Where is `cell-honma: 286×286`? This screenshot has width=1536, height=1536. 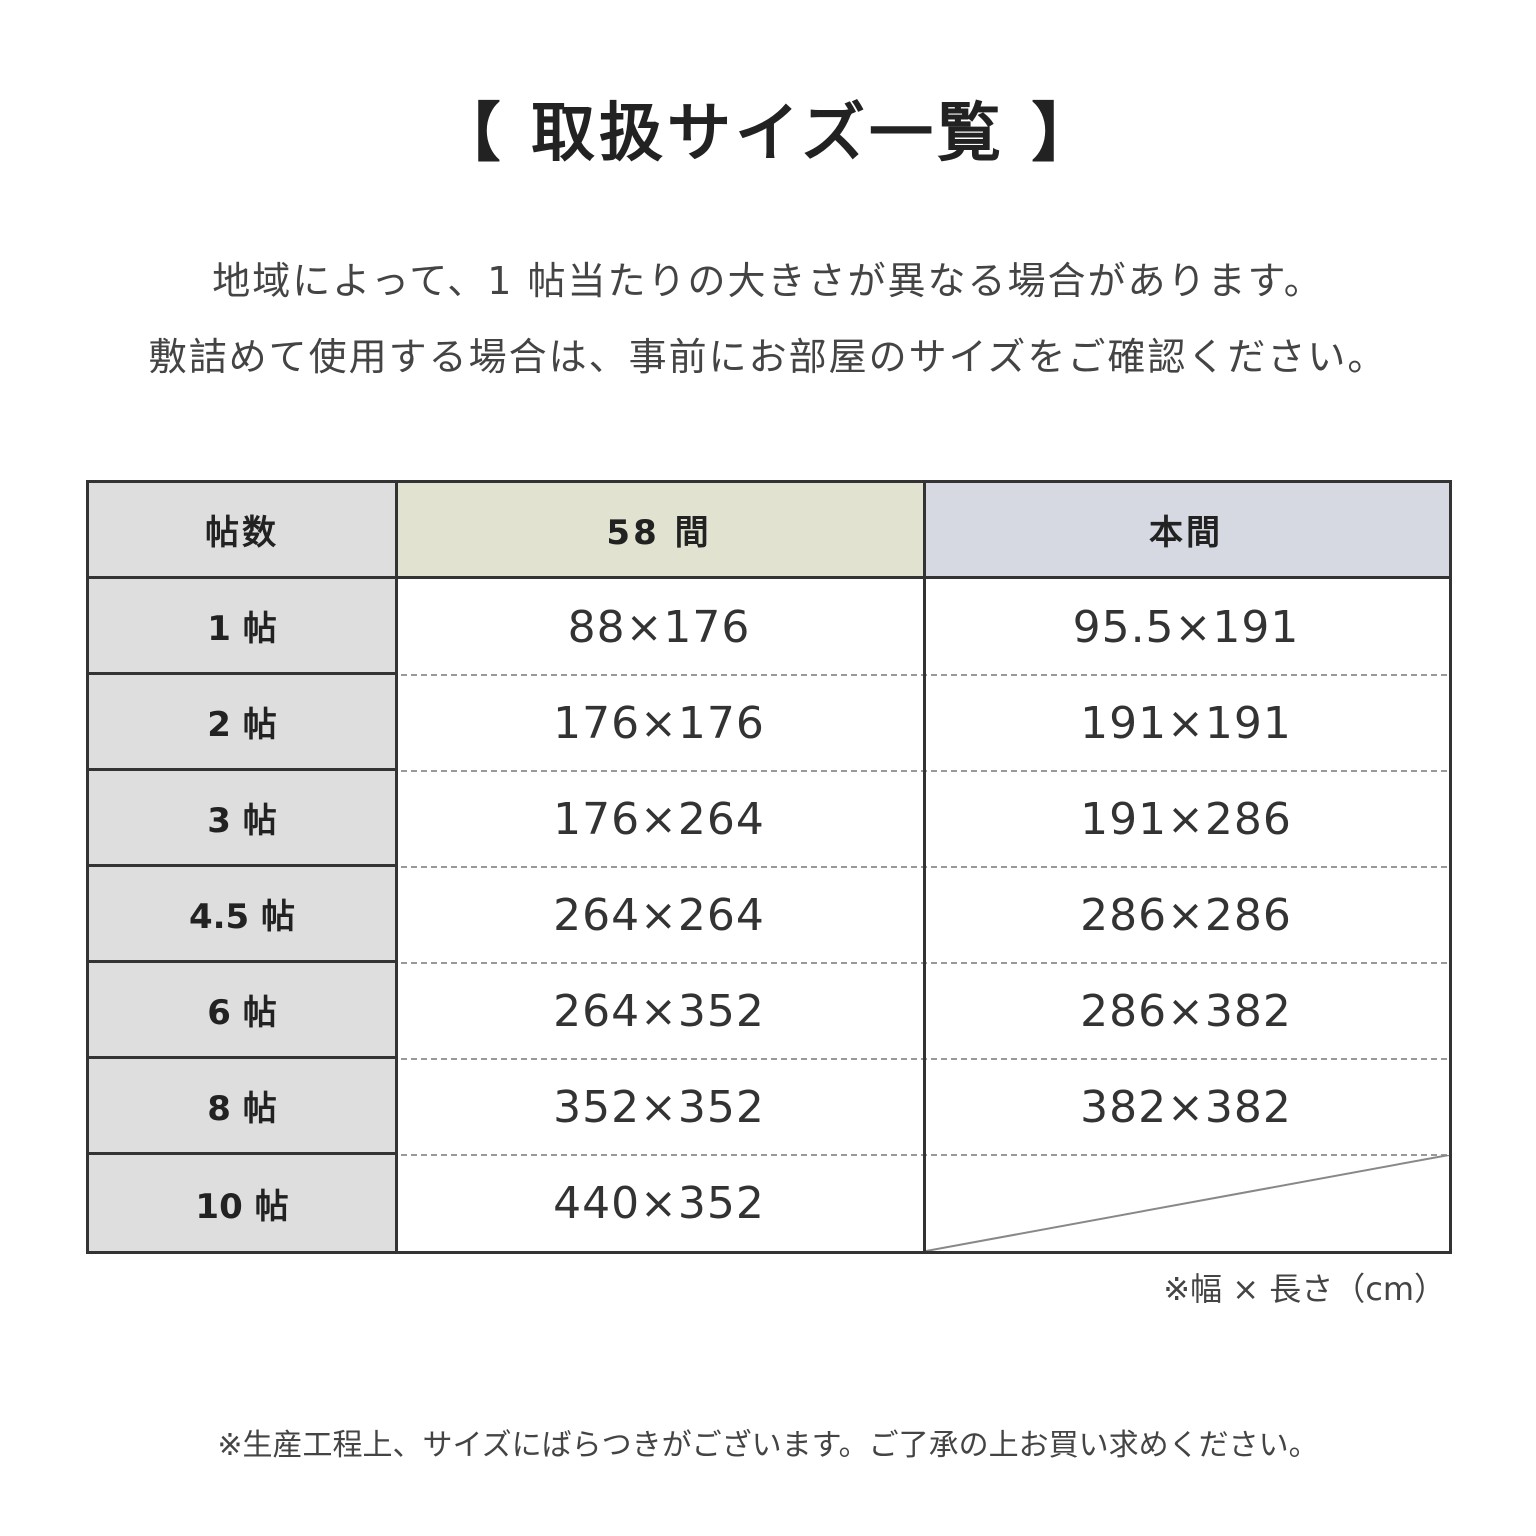
cell-honma: 286×286 is located at coordinates (1186, 915).